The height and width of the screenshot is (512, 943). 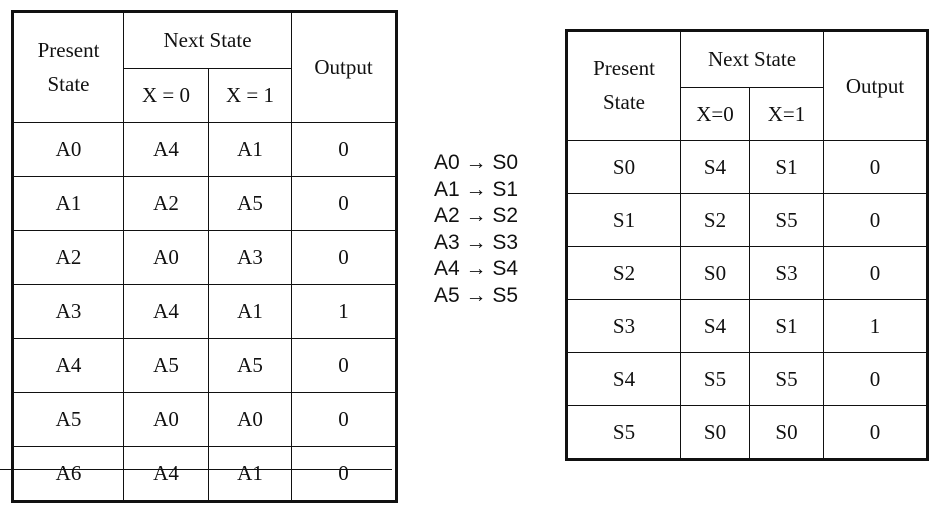 I want to click on x1-header: X = 1, so click(x=250, y=95).